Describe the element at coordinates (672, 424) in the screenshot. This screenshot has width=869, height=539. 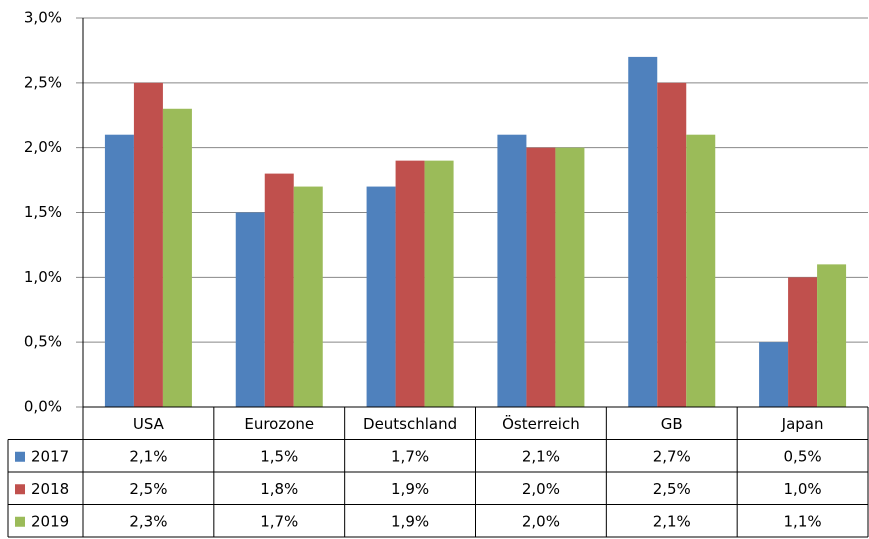
I see `x-tick-label: GB` at that location.